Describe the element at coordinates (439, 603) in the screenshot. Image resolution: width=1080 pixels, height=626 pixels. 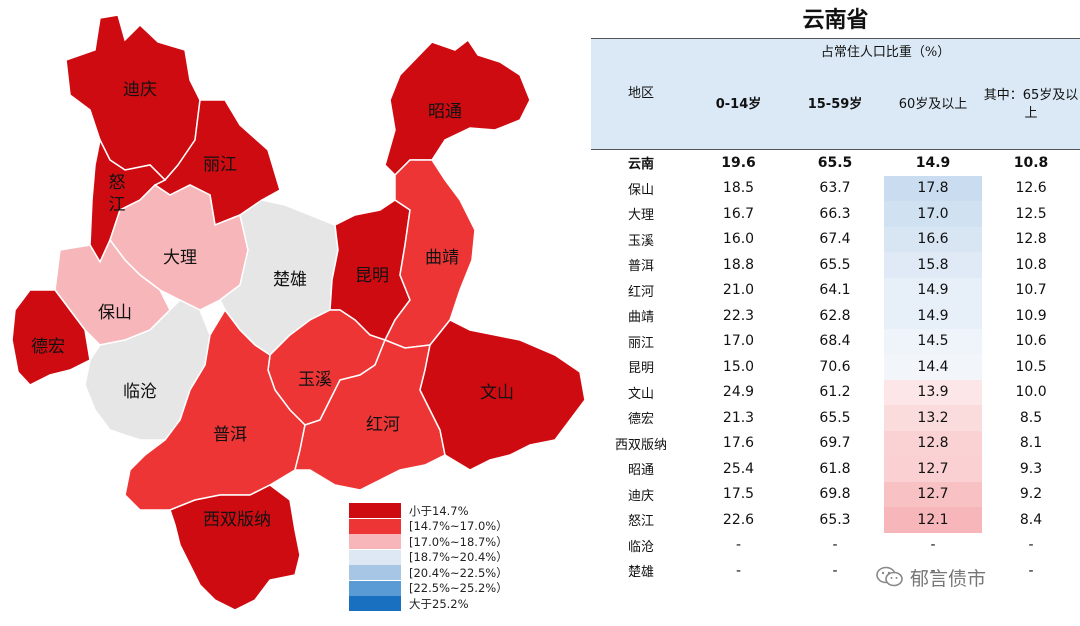
I see `legend-label: 大于25.2%` at that location.